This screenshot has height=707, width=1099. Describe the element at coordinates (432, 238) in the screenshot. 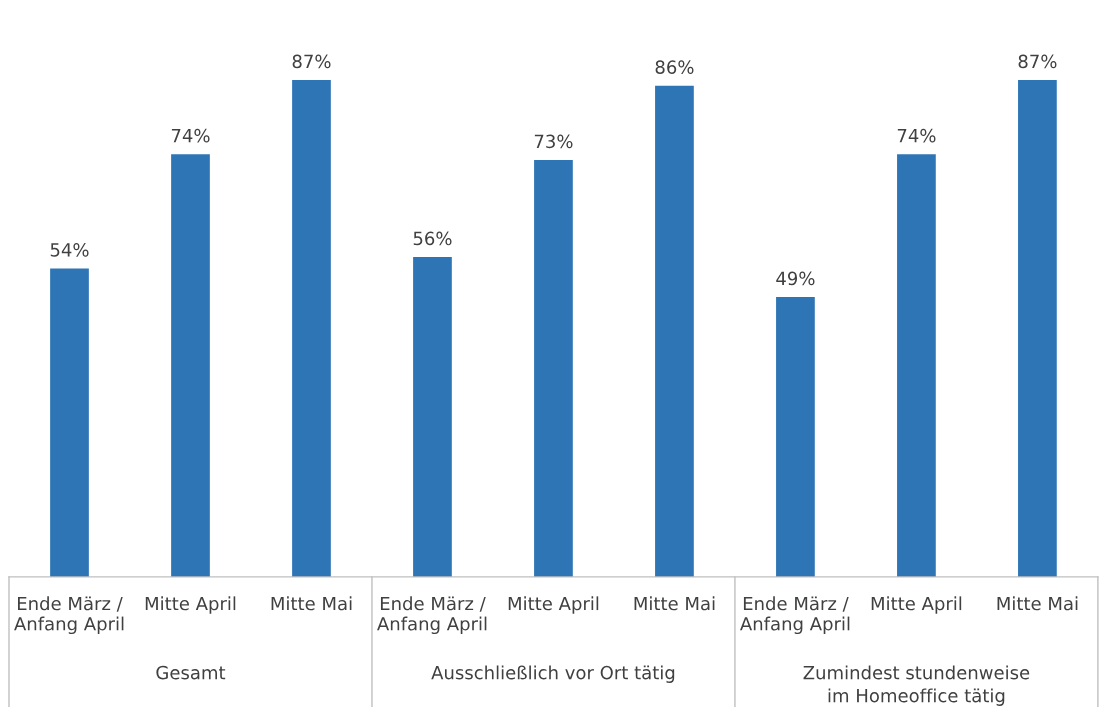

I see `data-label: 56%` at that location.